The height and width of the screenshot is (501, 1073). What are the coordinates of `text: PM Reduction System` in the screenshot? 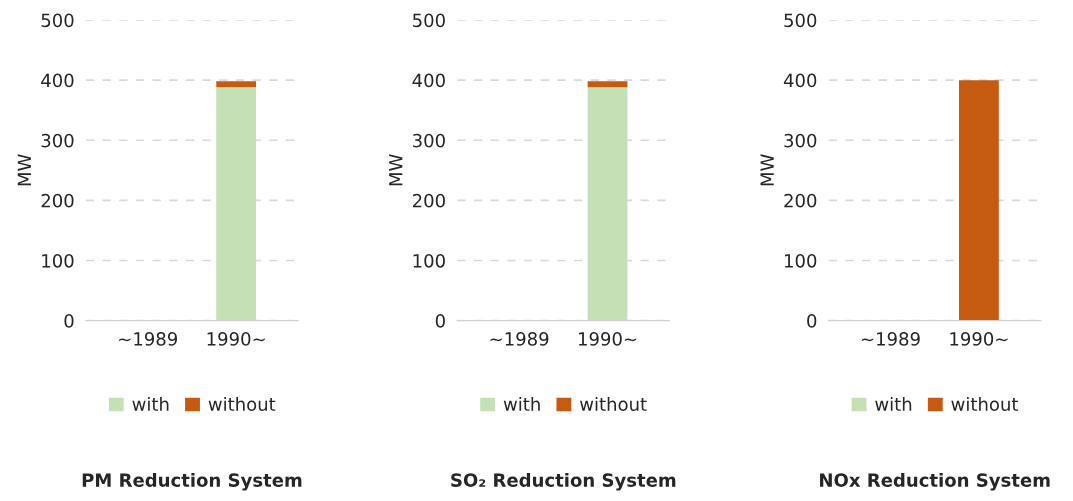 It's located at (192, 481).